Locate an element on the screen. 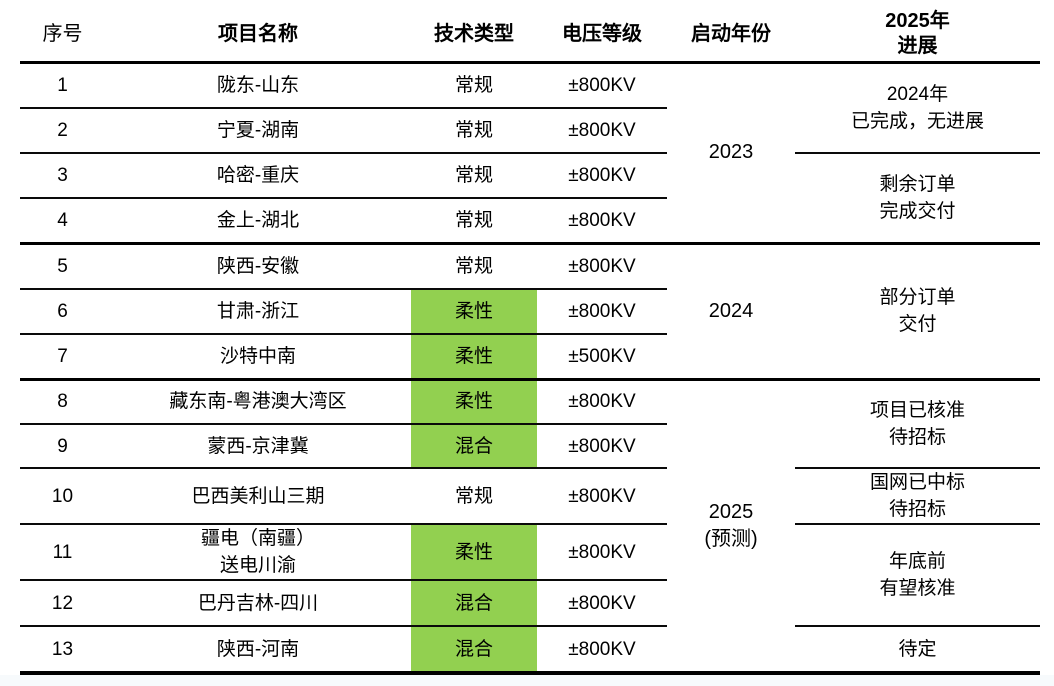 The width and height of the screenshot is (1054, 686). col-header-tech-type: 技术类型 is located at coordinates (474, 36).